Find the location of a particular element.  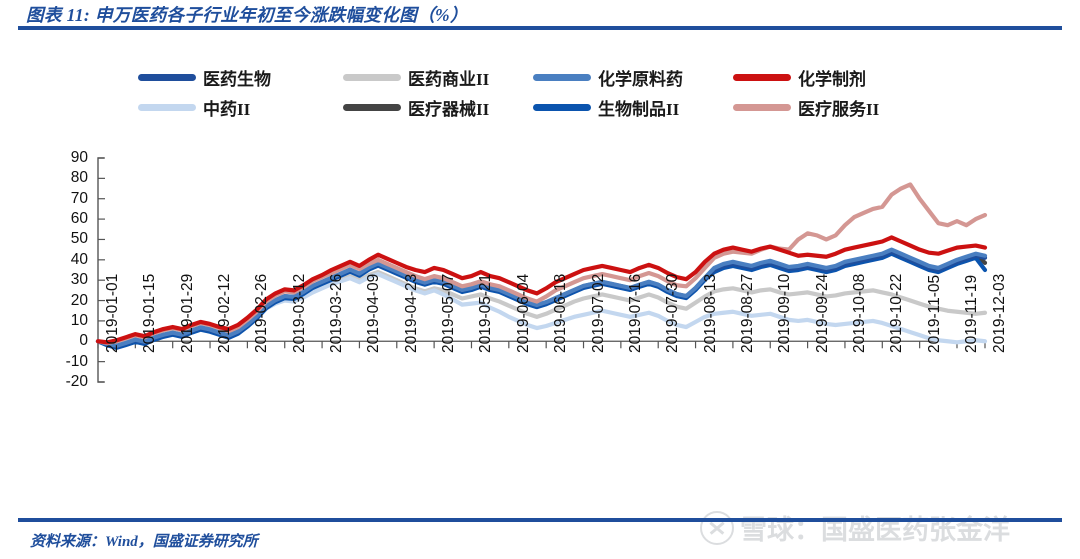

x-axis-tick-label: 2019-03-12 is located at coordinates (299, 313).